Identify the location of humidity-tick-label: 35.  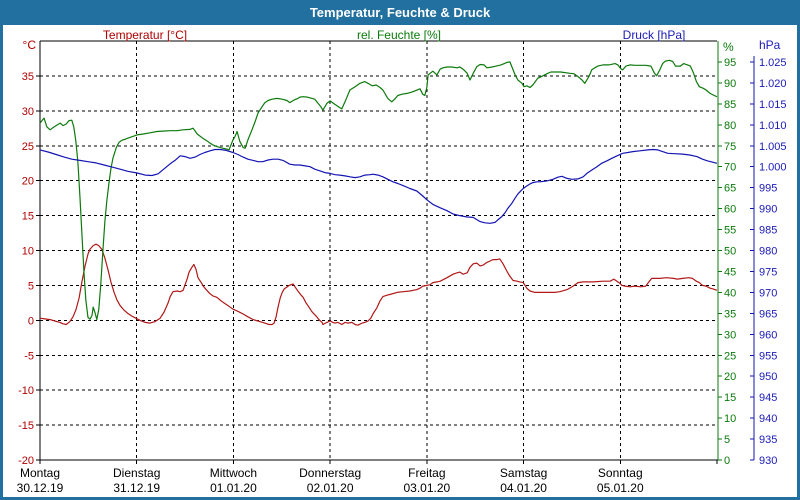
(730, 314).